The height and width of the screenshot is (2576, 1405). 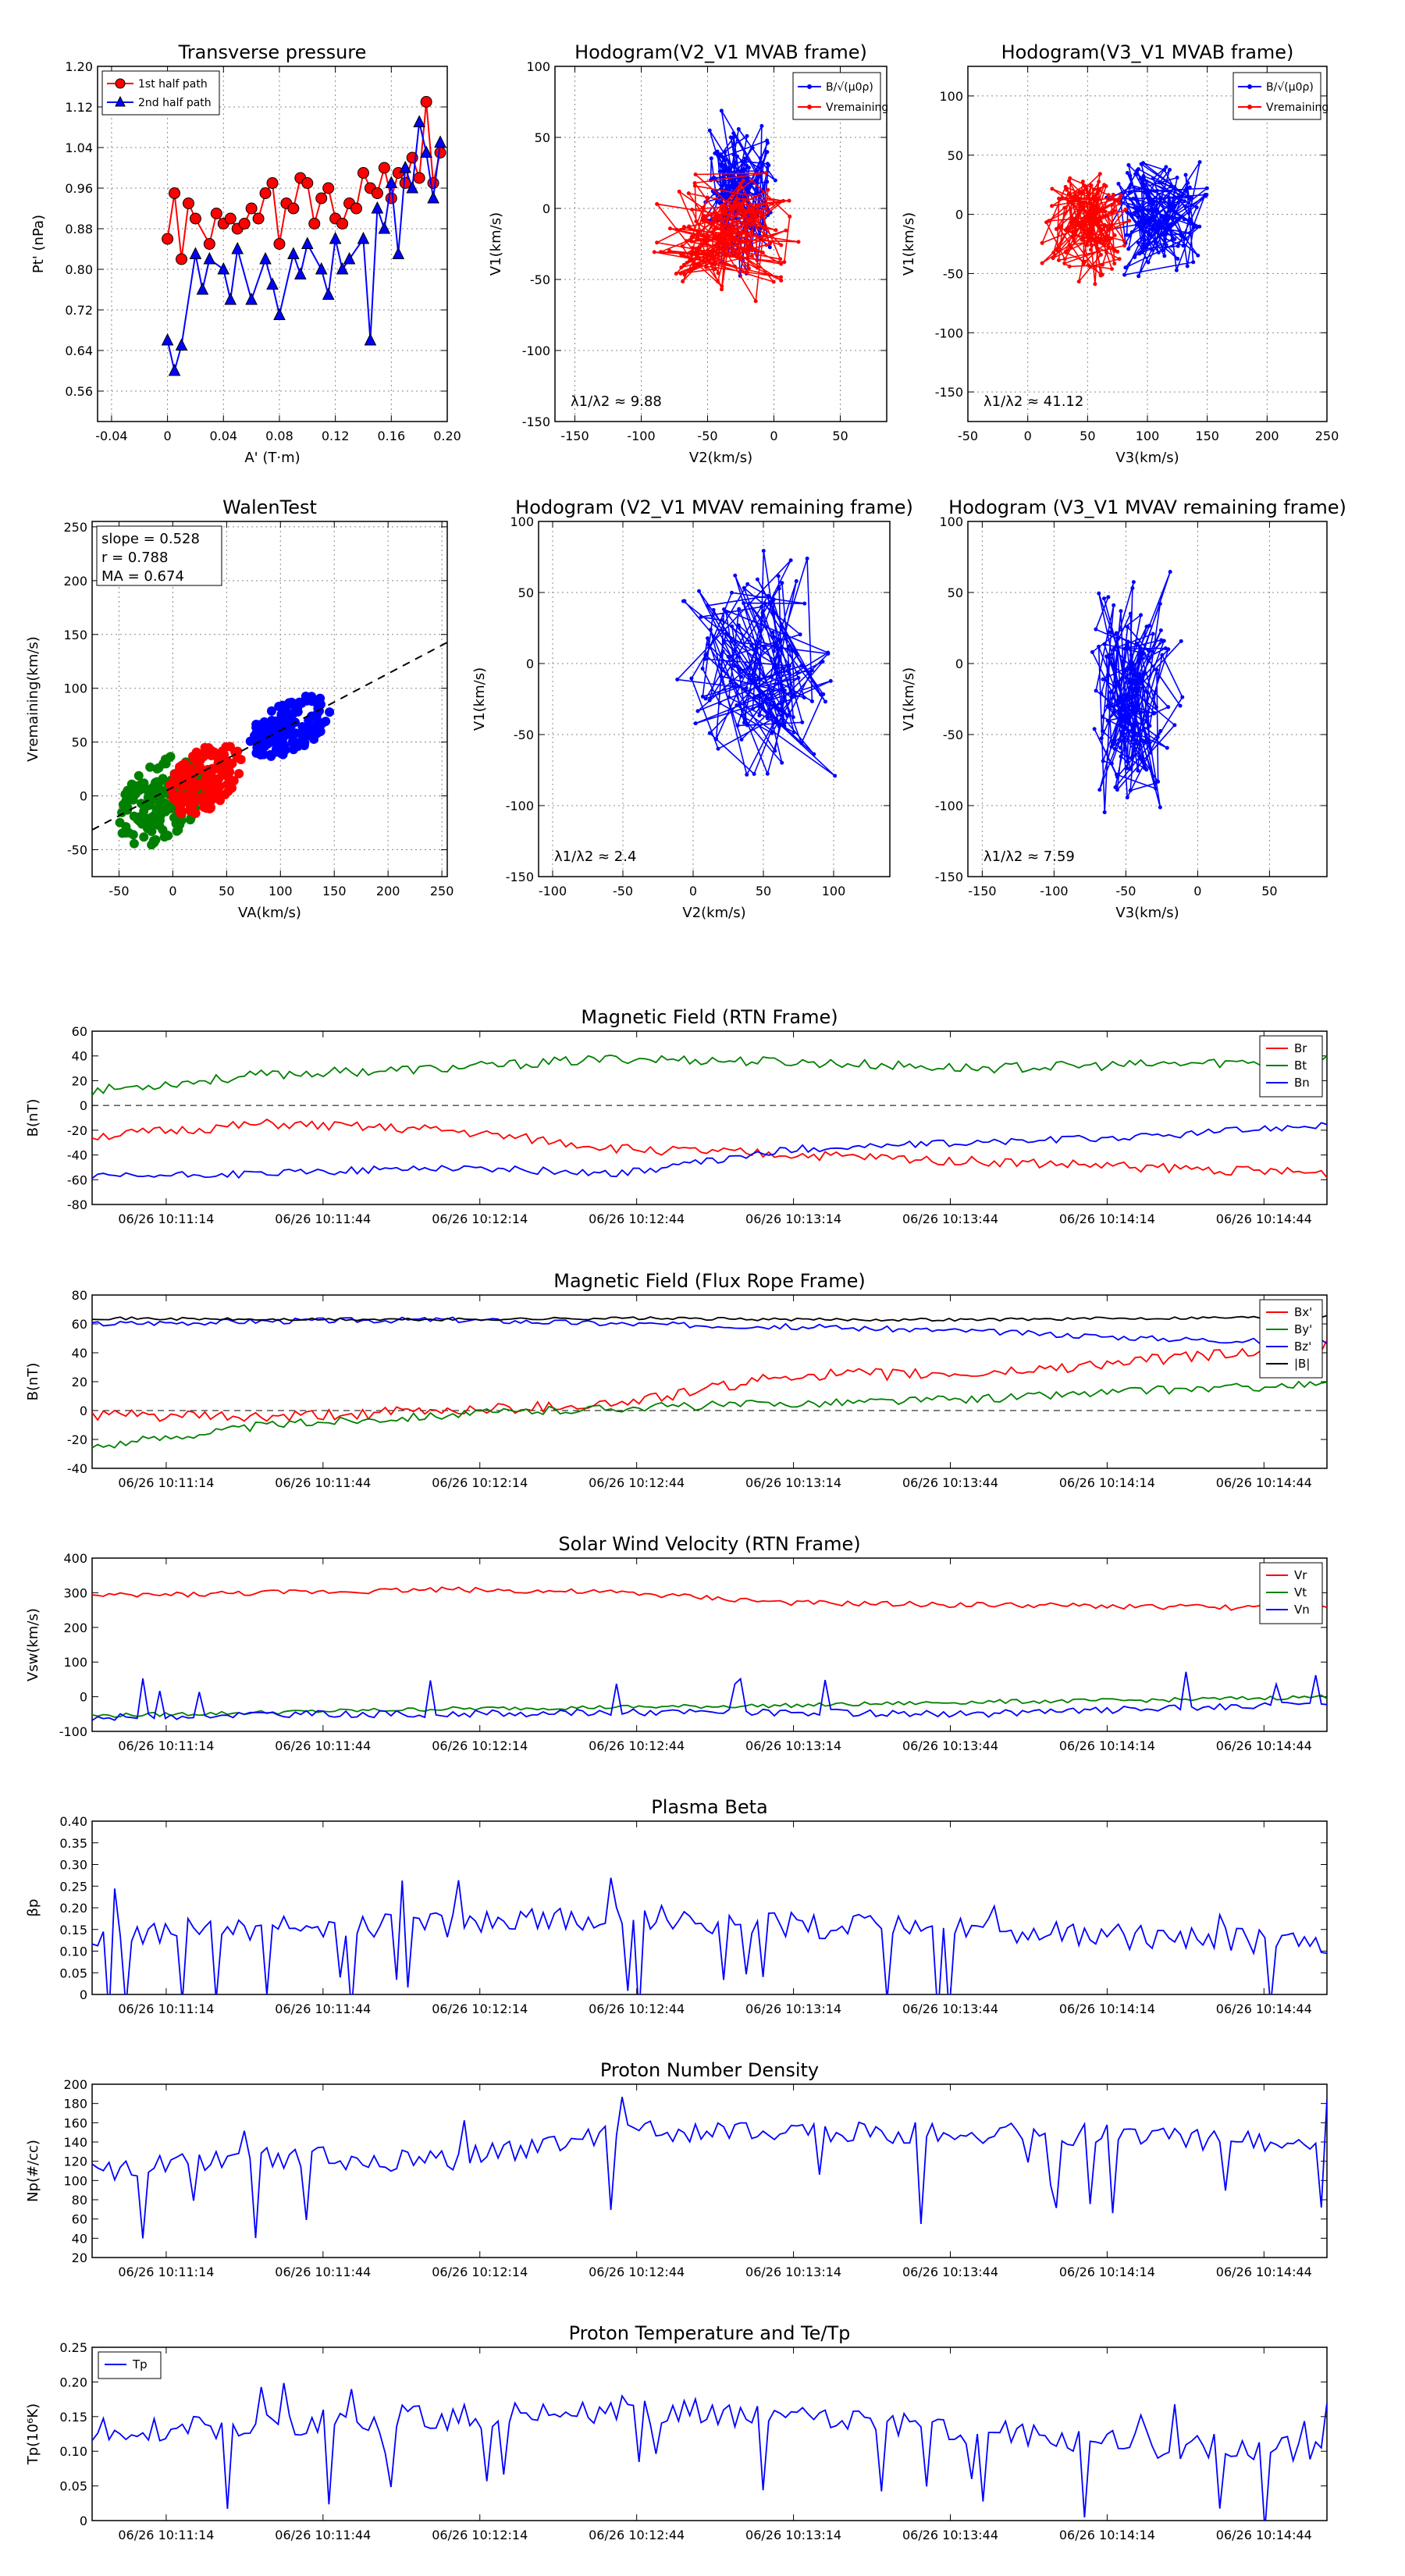 What do you see at coordinates (909, 699) in the screenshot?
I see `y-axis-label: V1(km/s)` at bounding box center [909, 699].